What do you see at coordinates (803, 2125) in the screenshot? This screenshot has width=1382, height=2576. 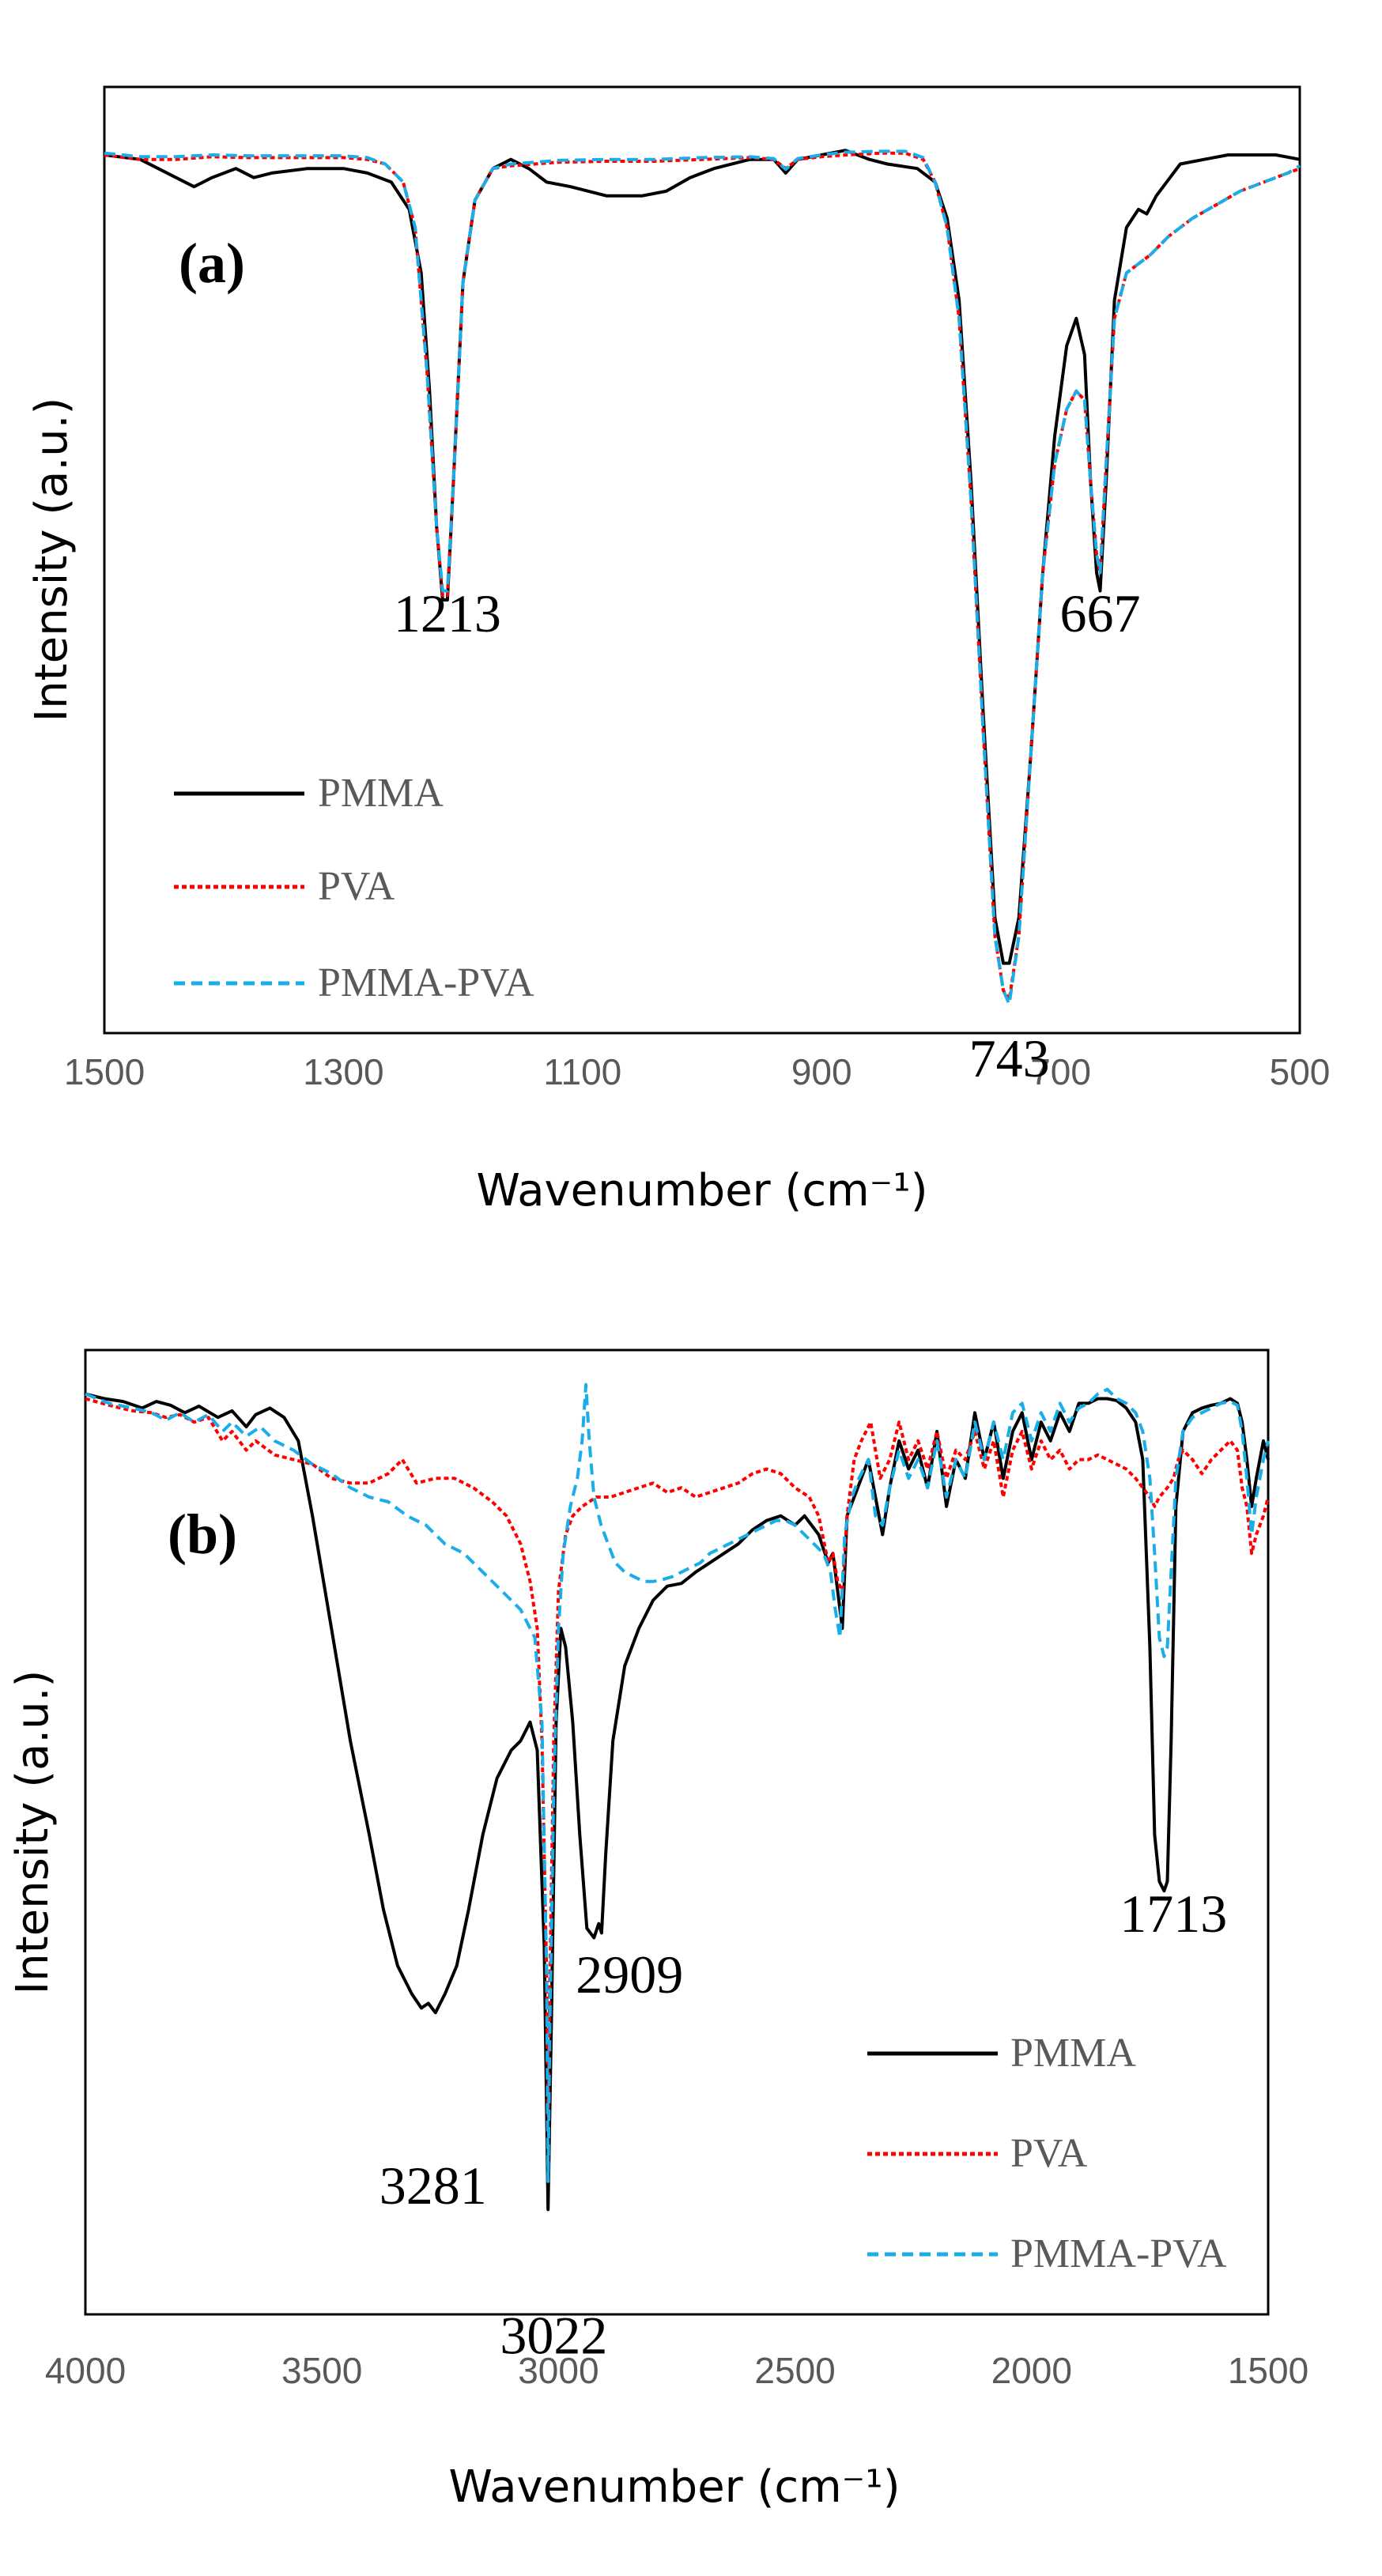 I see `panel-b-annotations: 3281 3022 2909 1713` at bounding box center [803, 2125].